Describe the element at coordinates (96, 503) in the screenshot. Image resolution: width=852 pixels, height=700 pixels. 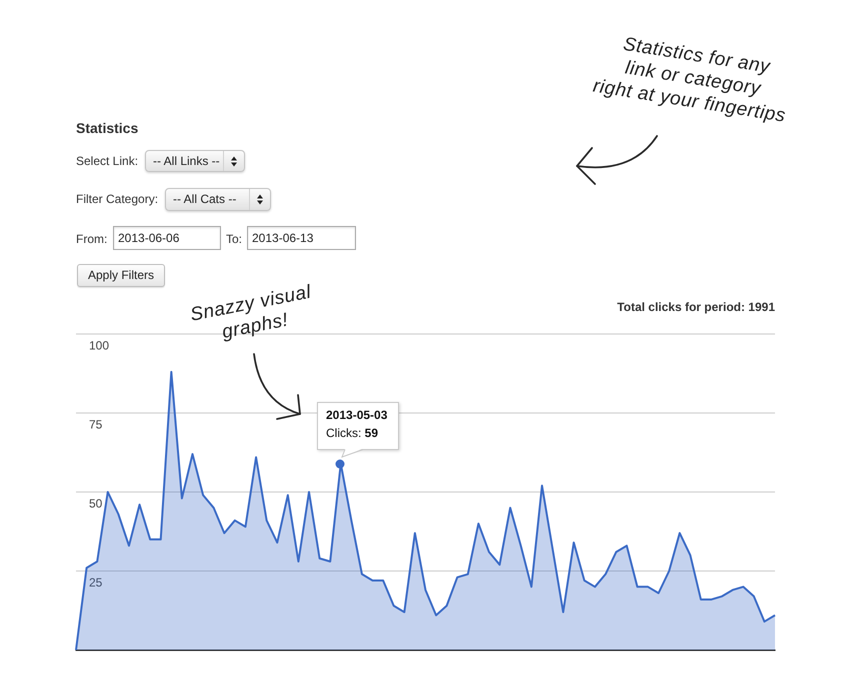
I see `y-tick-label: 50` at that location.